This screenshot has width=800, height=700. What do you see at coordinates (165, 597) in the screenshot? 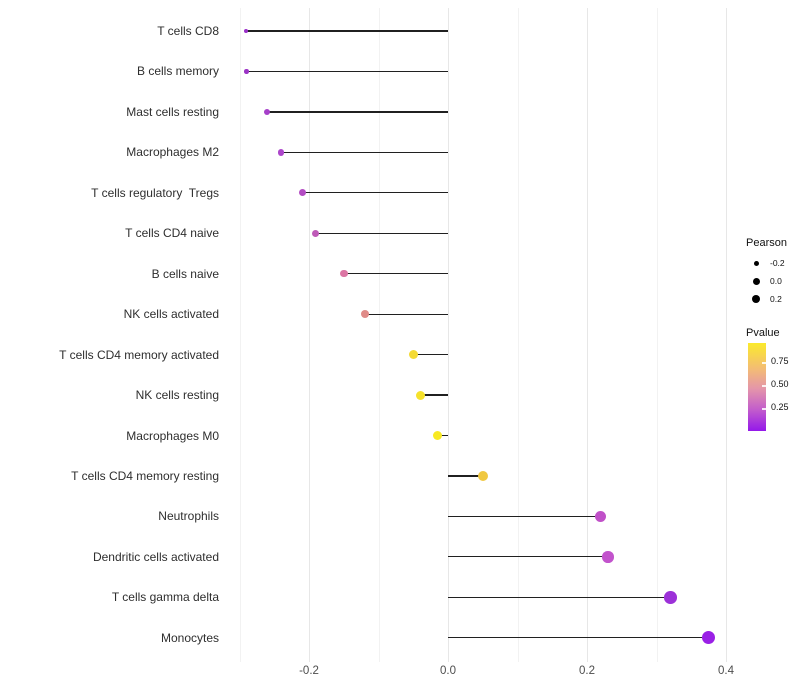
I see `y-axis-label: T cells gamma delta` at bounding box center [165, 597].